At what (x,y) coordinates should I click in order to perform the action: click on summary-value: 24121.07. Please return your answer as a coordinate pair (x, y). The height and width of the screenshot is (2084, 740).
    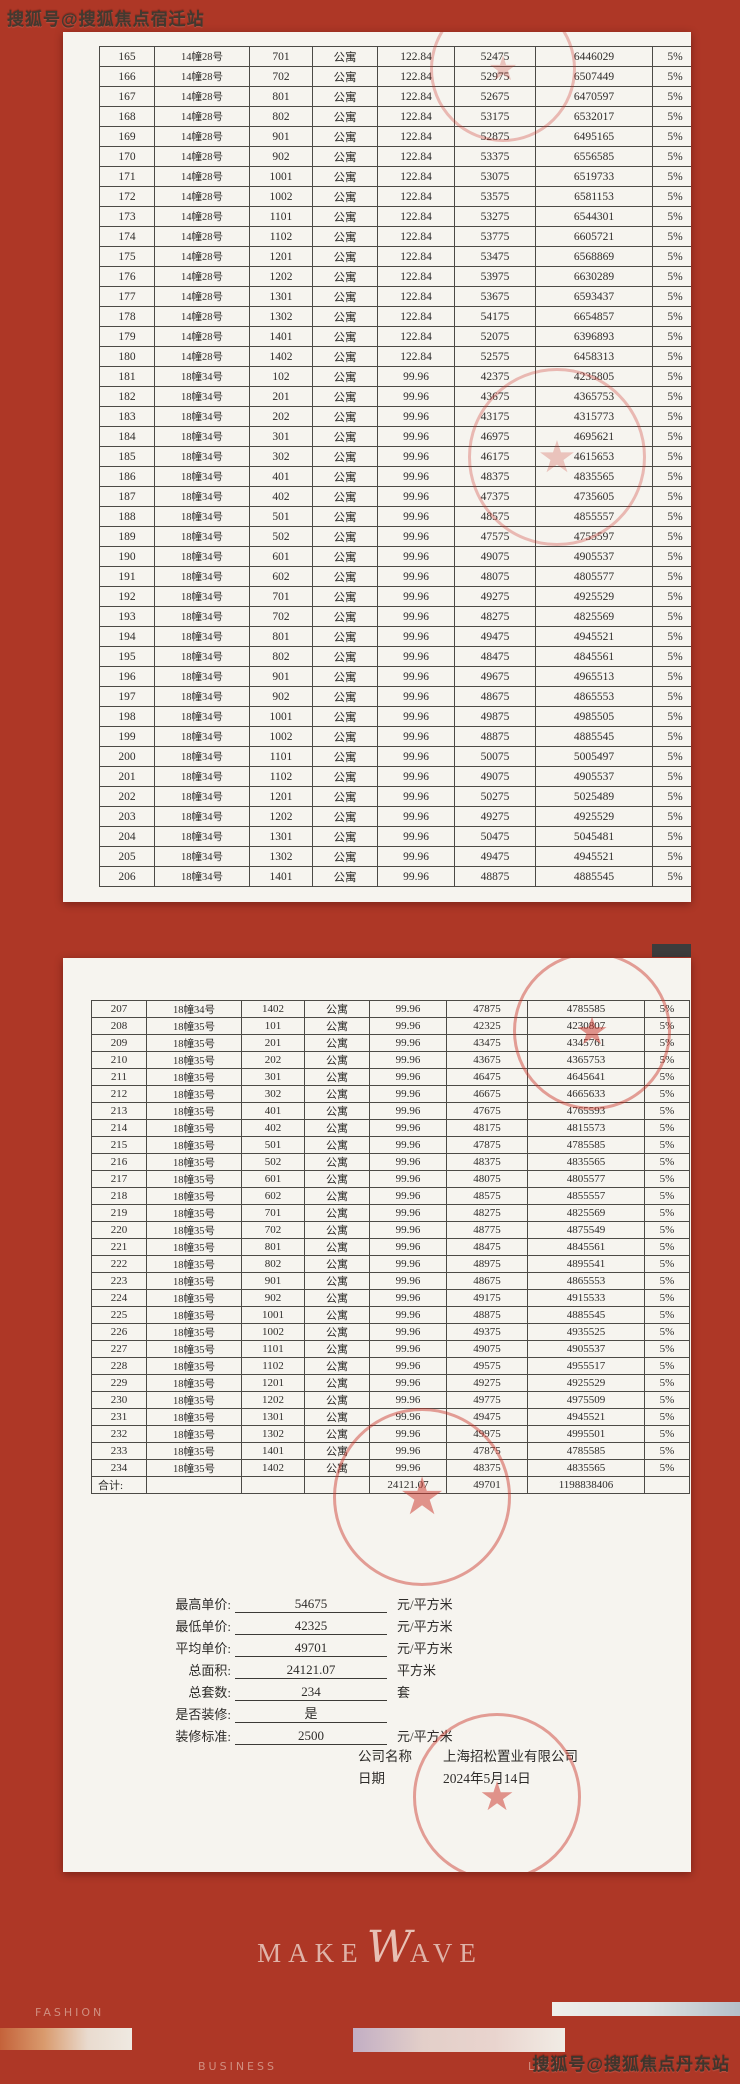
    Looking at the image, I should click on (311, 1670).